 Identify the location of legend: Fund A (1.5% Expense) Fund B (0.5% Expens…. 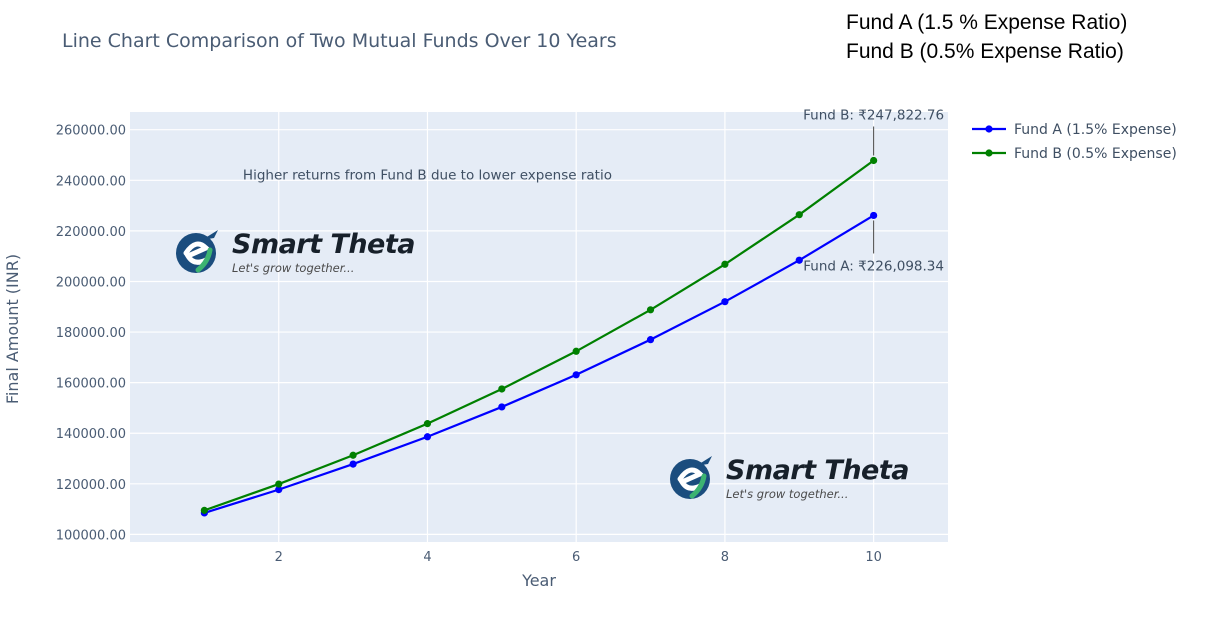
(1074, 142).